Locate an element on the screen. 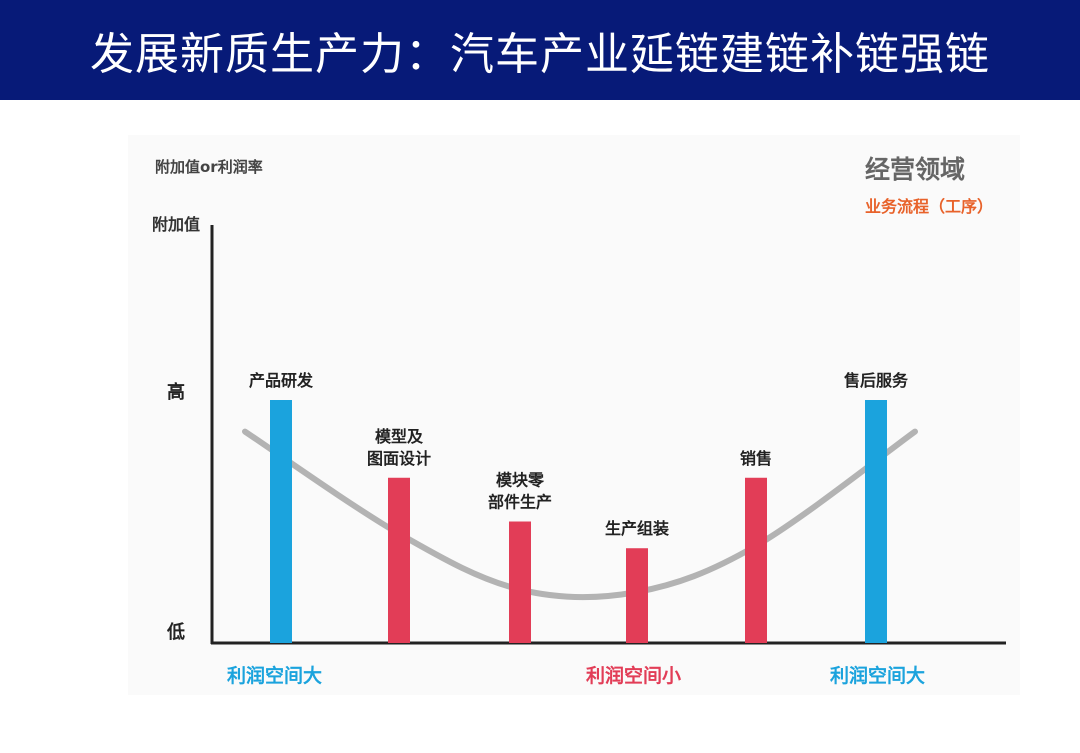 The width and height of the screenshot is (1080, 753). y-axis-title: 附加值or利润率 is located at coordinates (209, 167).